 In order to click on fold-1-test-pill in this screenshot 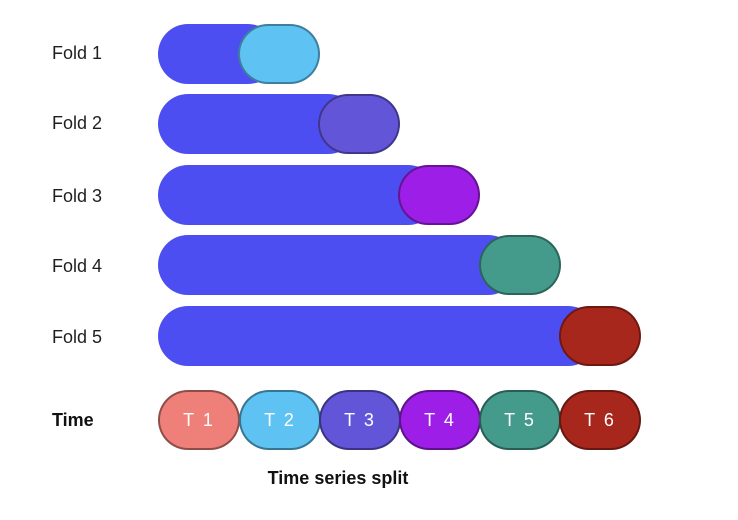, I will do `click(279, 54)`.